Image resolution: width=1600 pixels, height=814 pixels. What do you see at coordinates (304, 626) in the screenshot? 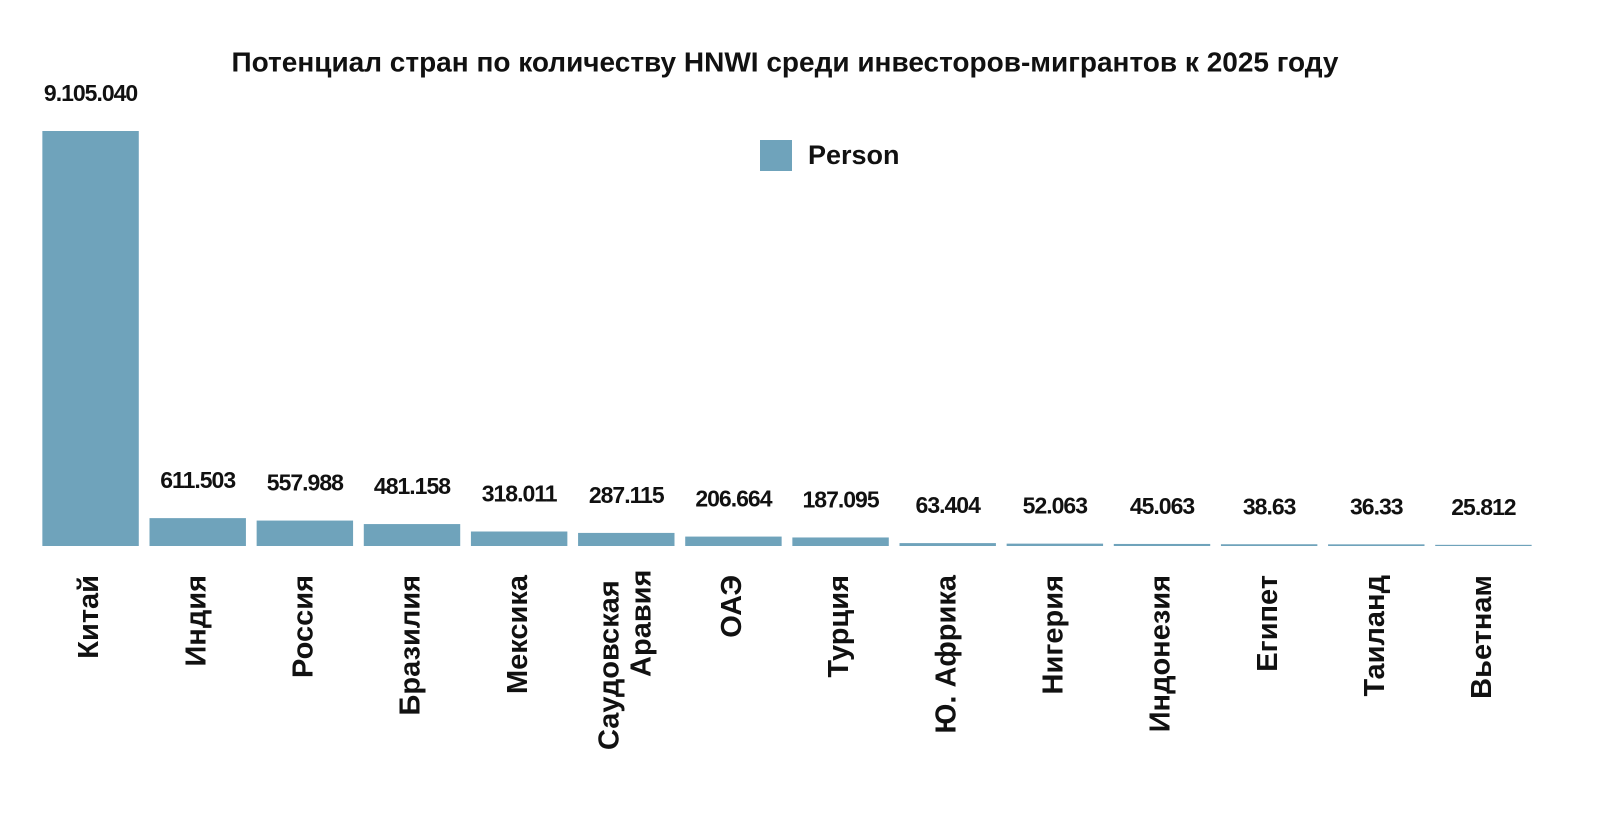
I see `x-tick-label: Россия` at bounding box center [304, 626].